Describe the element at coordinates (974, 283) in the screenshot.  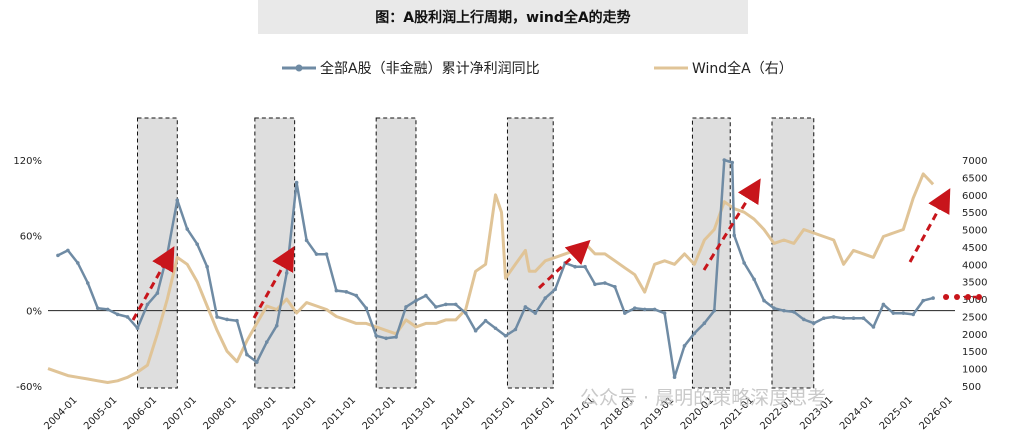
I see `right-tick-label: 3500` at that location.